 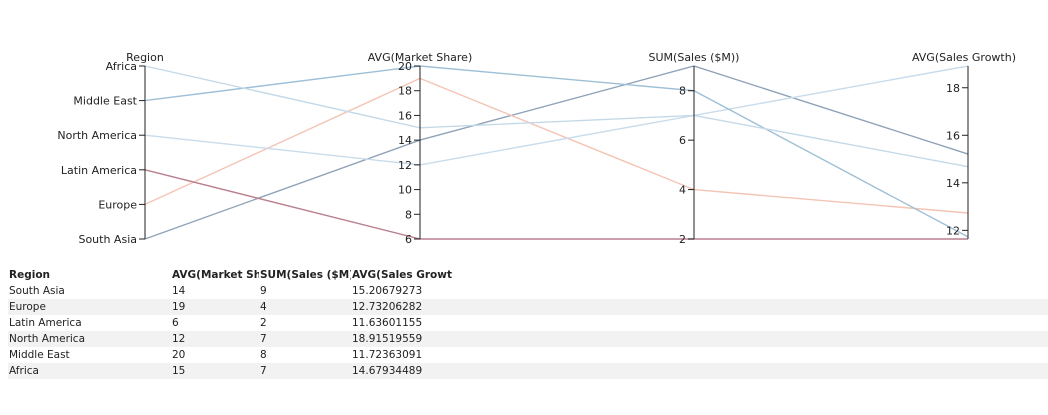 What do you see at coordinates (387, 291) in the screenshot?
I see `table-cell: 15.20679273` at bounding box center [387, 291].